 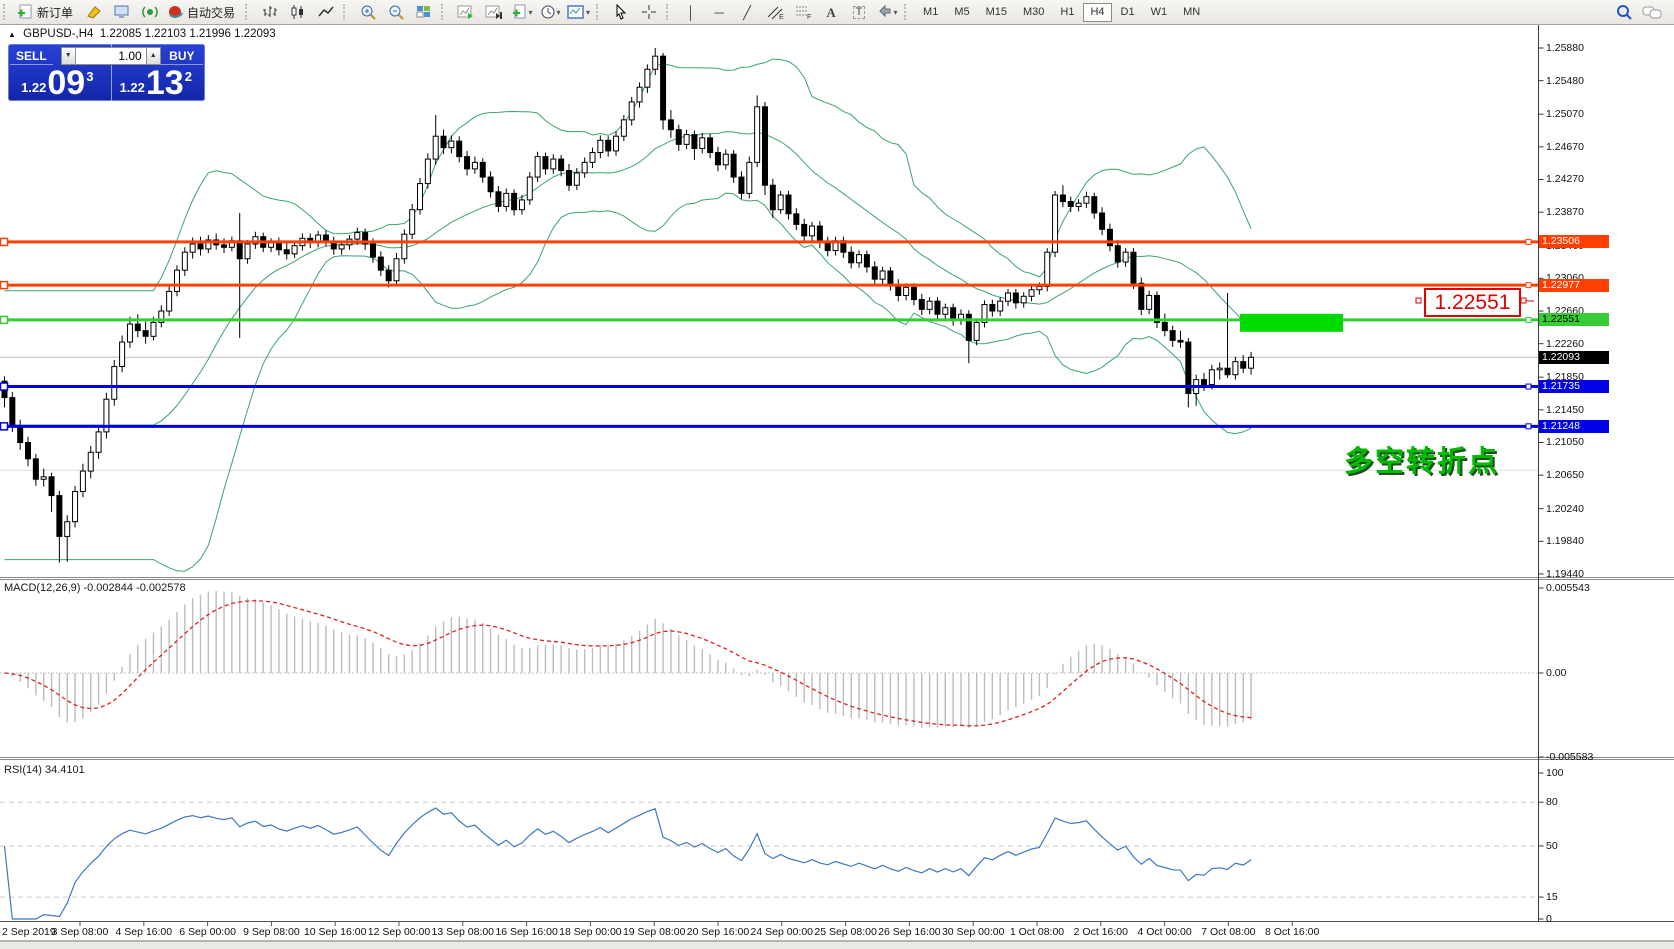 I want to click on volume-stepper: ▼ ▲, so click(x=110, y=56).